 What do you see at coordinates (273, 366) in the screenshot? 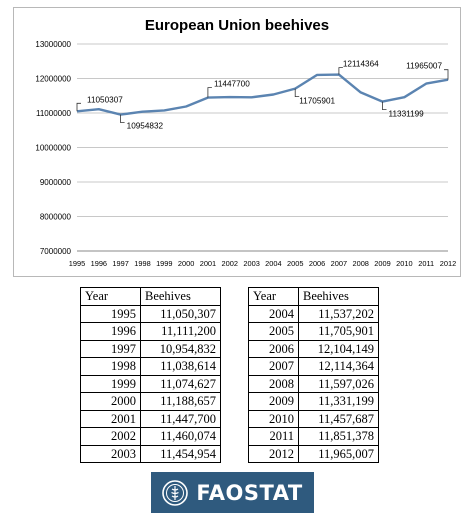
I see `year-cell: 2007` at bounding box center [273, 366].